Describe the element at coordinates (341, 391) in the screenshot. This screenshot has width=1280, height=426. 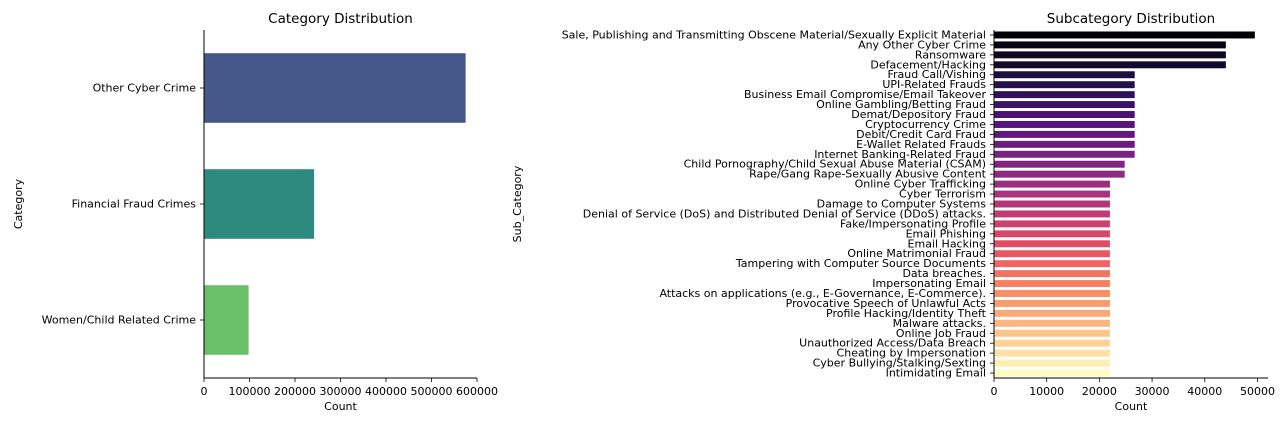
I see `x-tick-label: 300000` at that location.